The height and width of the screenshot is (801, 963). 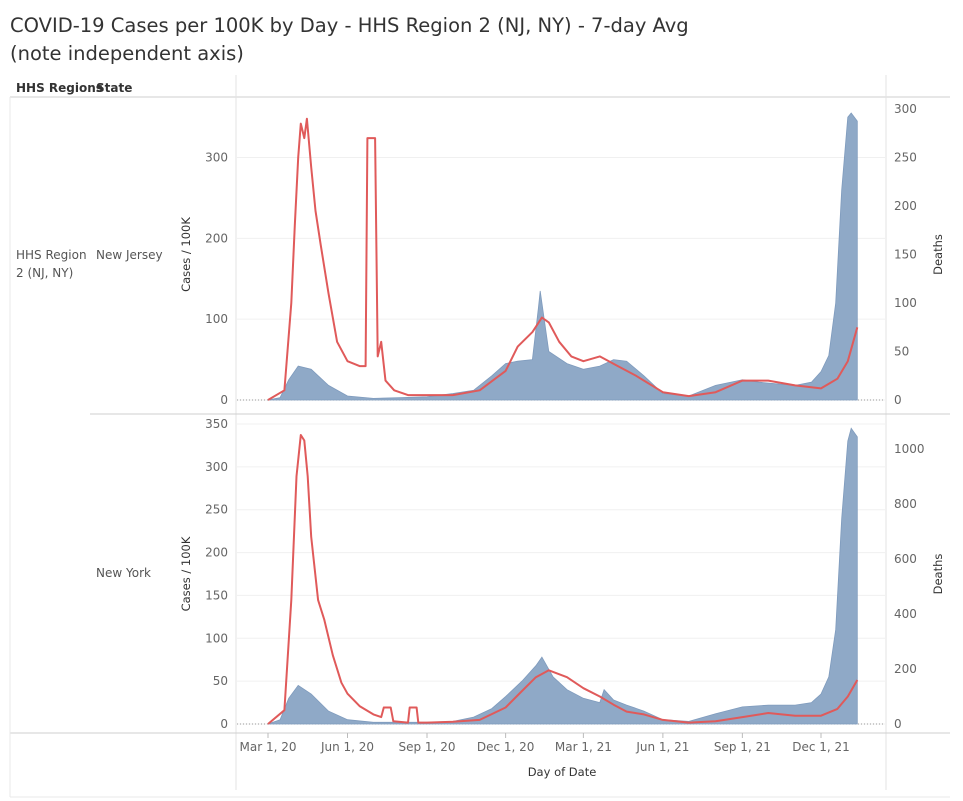 I want to click on x-tick-label: Jun 1, 21, so click(x=662, y=747).